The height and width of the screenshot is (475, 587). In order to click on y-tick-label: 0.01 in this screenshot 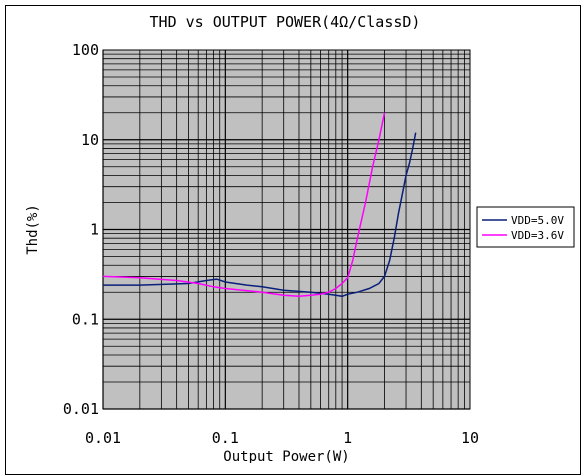, I will do `click(81, 409)`.